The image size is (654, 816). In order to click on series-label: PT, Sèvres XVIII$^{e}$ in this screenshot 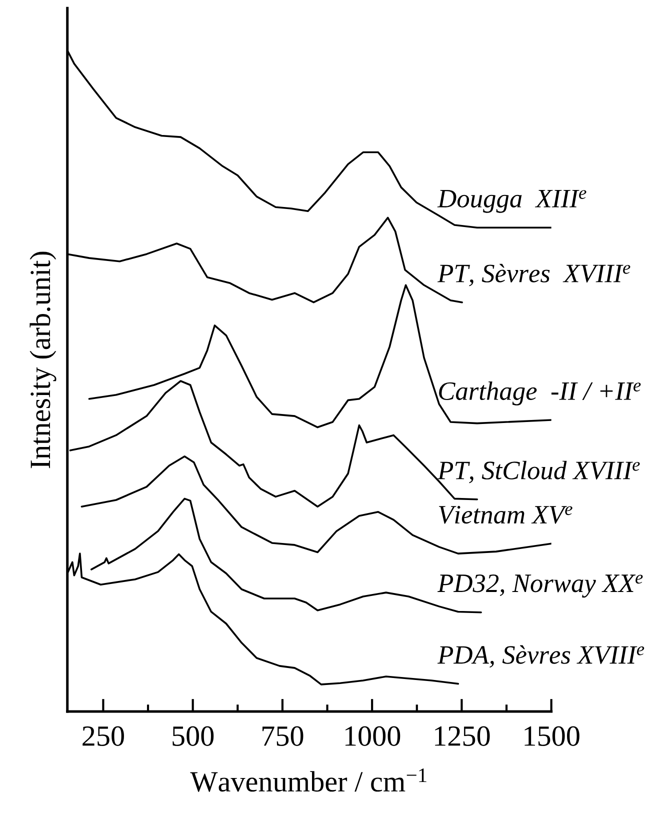, I will do `click(533, 275)`.